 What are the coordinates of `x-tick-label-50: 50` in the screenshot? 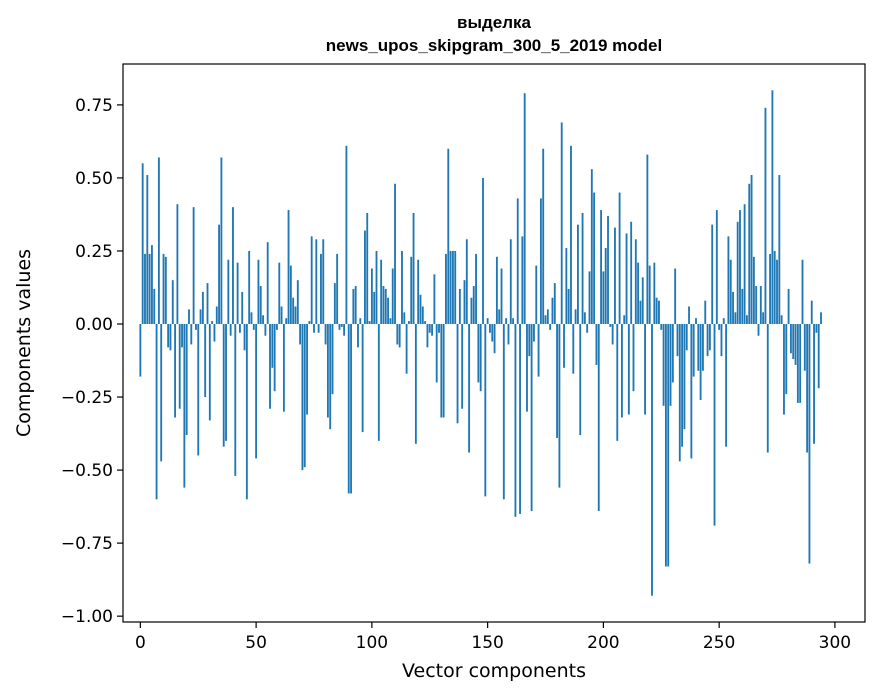 It's located at (256, 643).